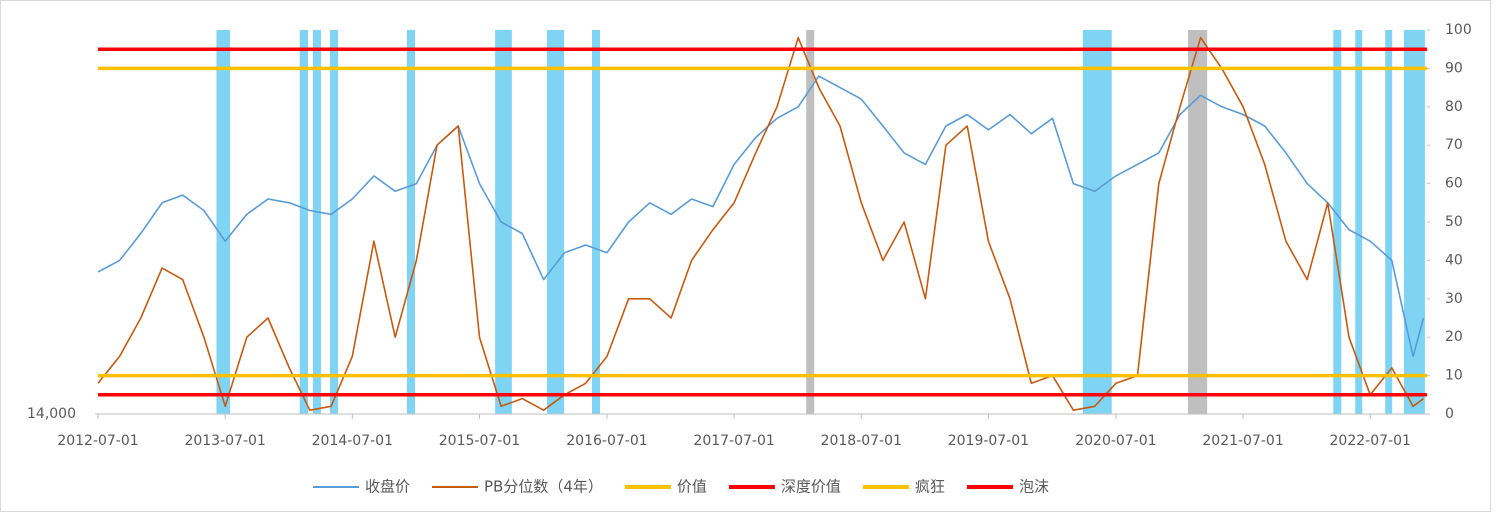 The height and width of the screenshot is (517, 1497). I want to click on legend-label: PB分位数（4年）, so click(543, 487).